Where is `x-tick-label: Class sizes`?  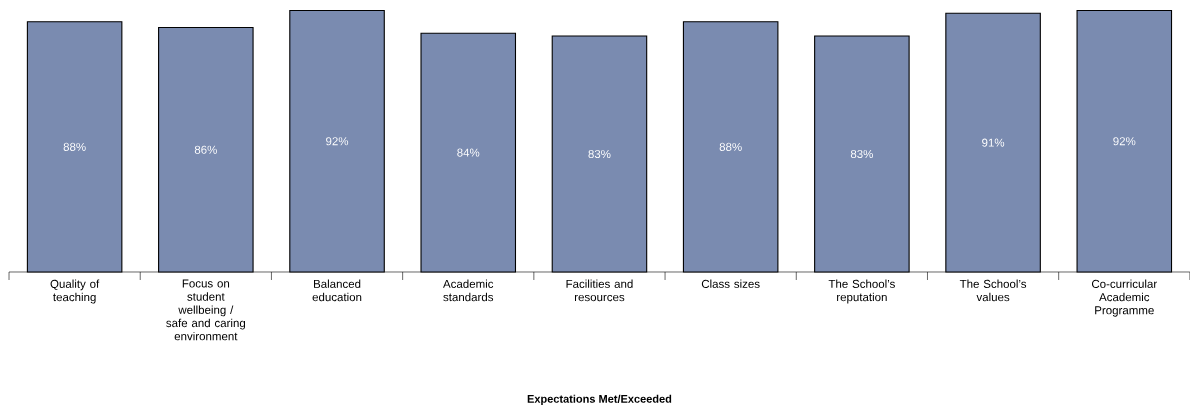
x-tick-label: Class sizes is located at coordinates (730, 283).